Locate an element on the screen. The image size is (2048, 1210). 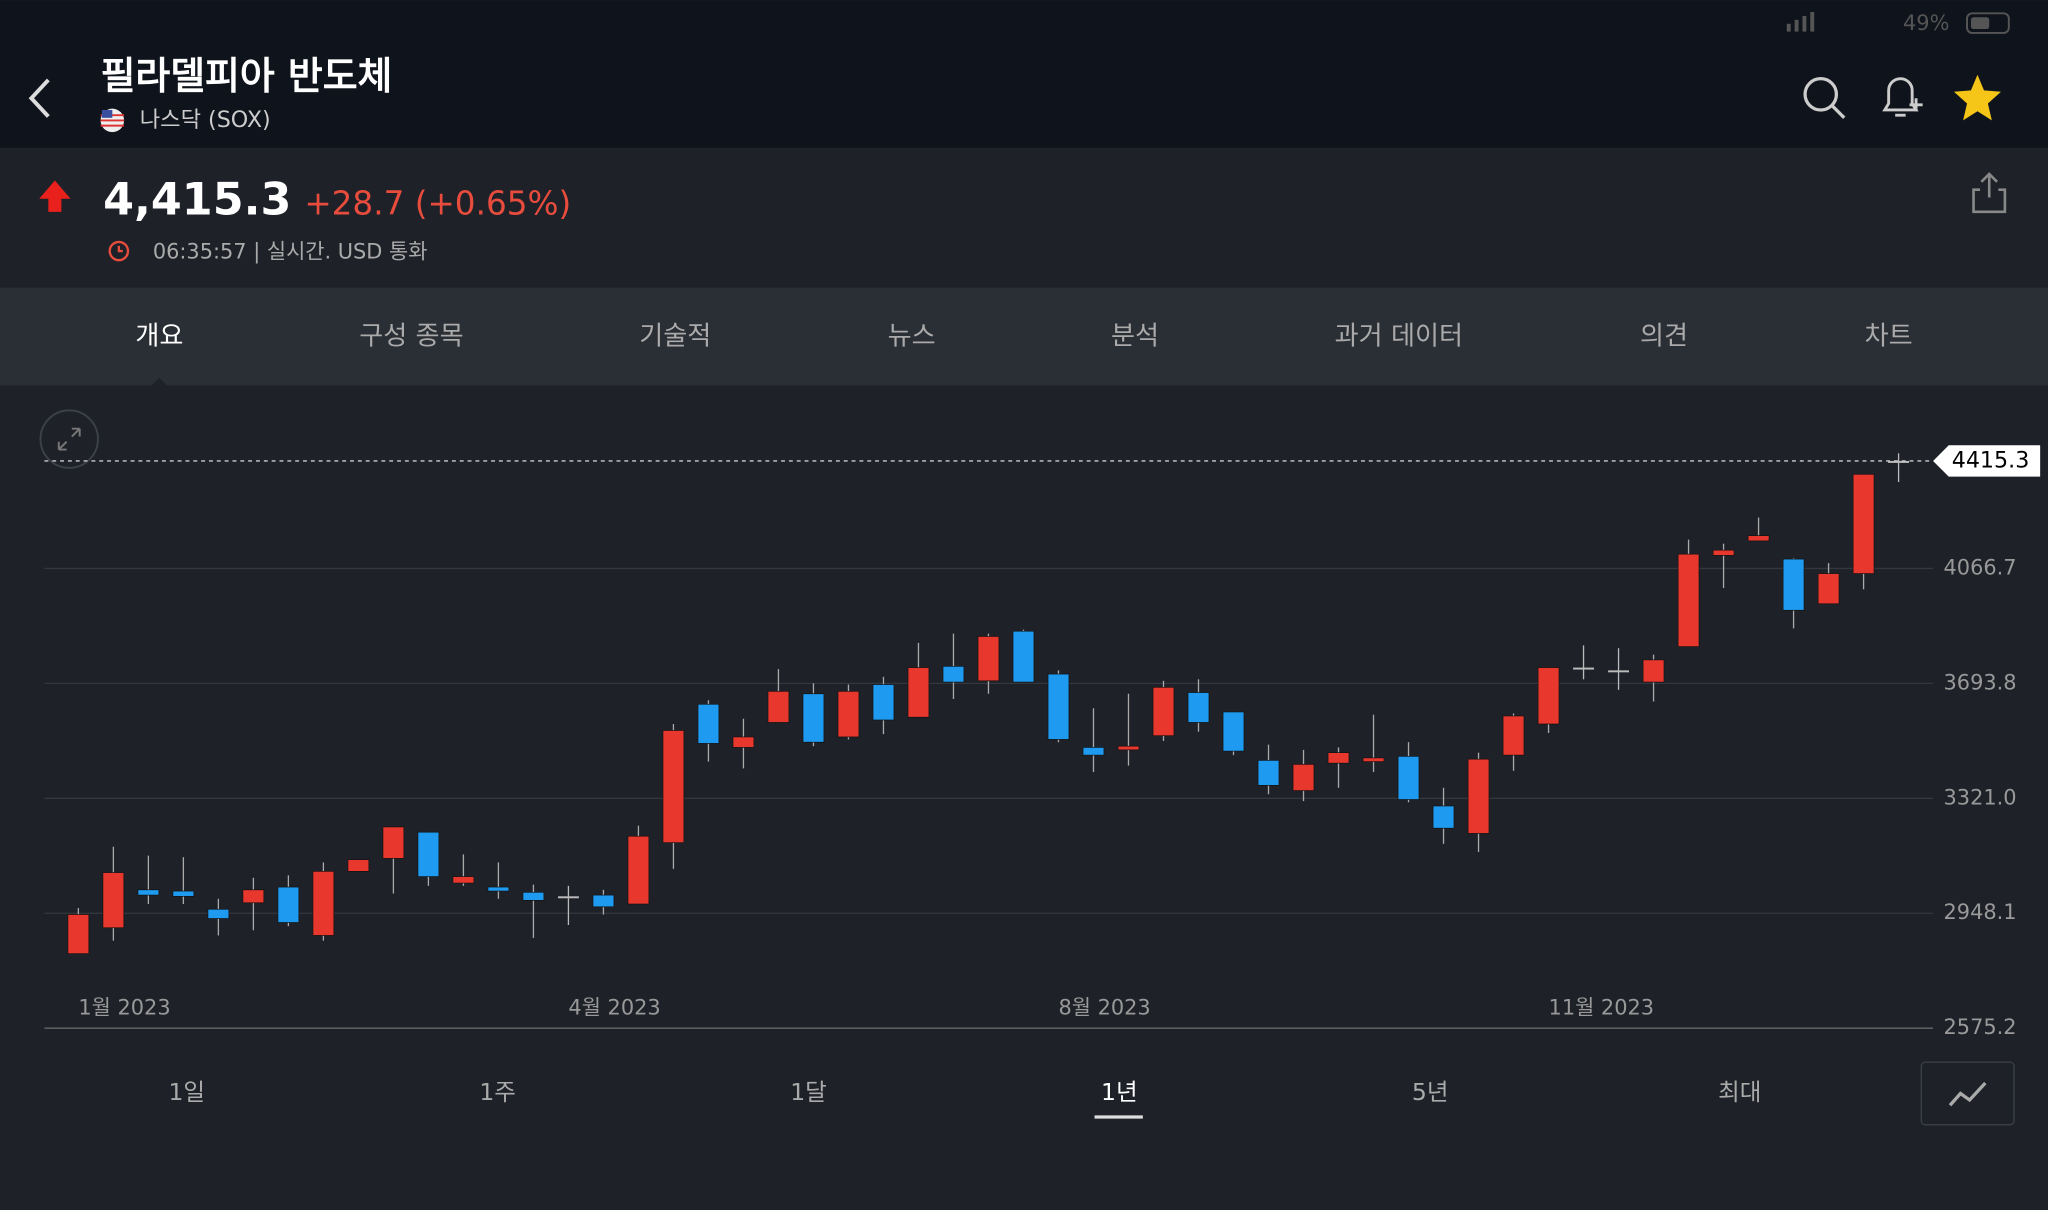
tab: 분석 is located at coordinates (1135, 337).